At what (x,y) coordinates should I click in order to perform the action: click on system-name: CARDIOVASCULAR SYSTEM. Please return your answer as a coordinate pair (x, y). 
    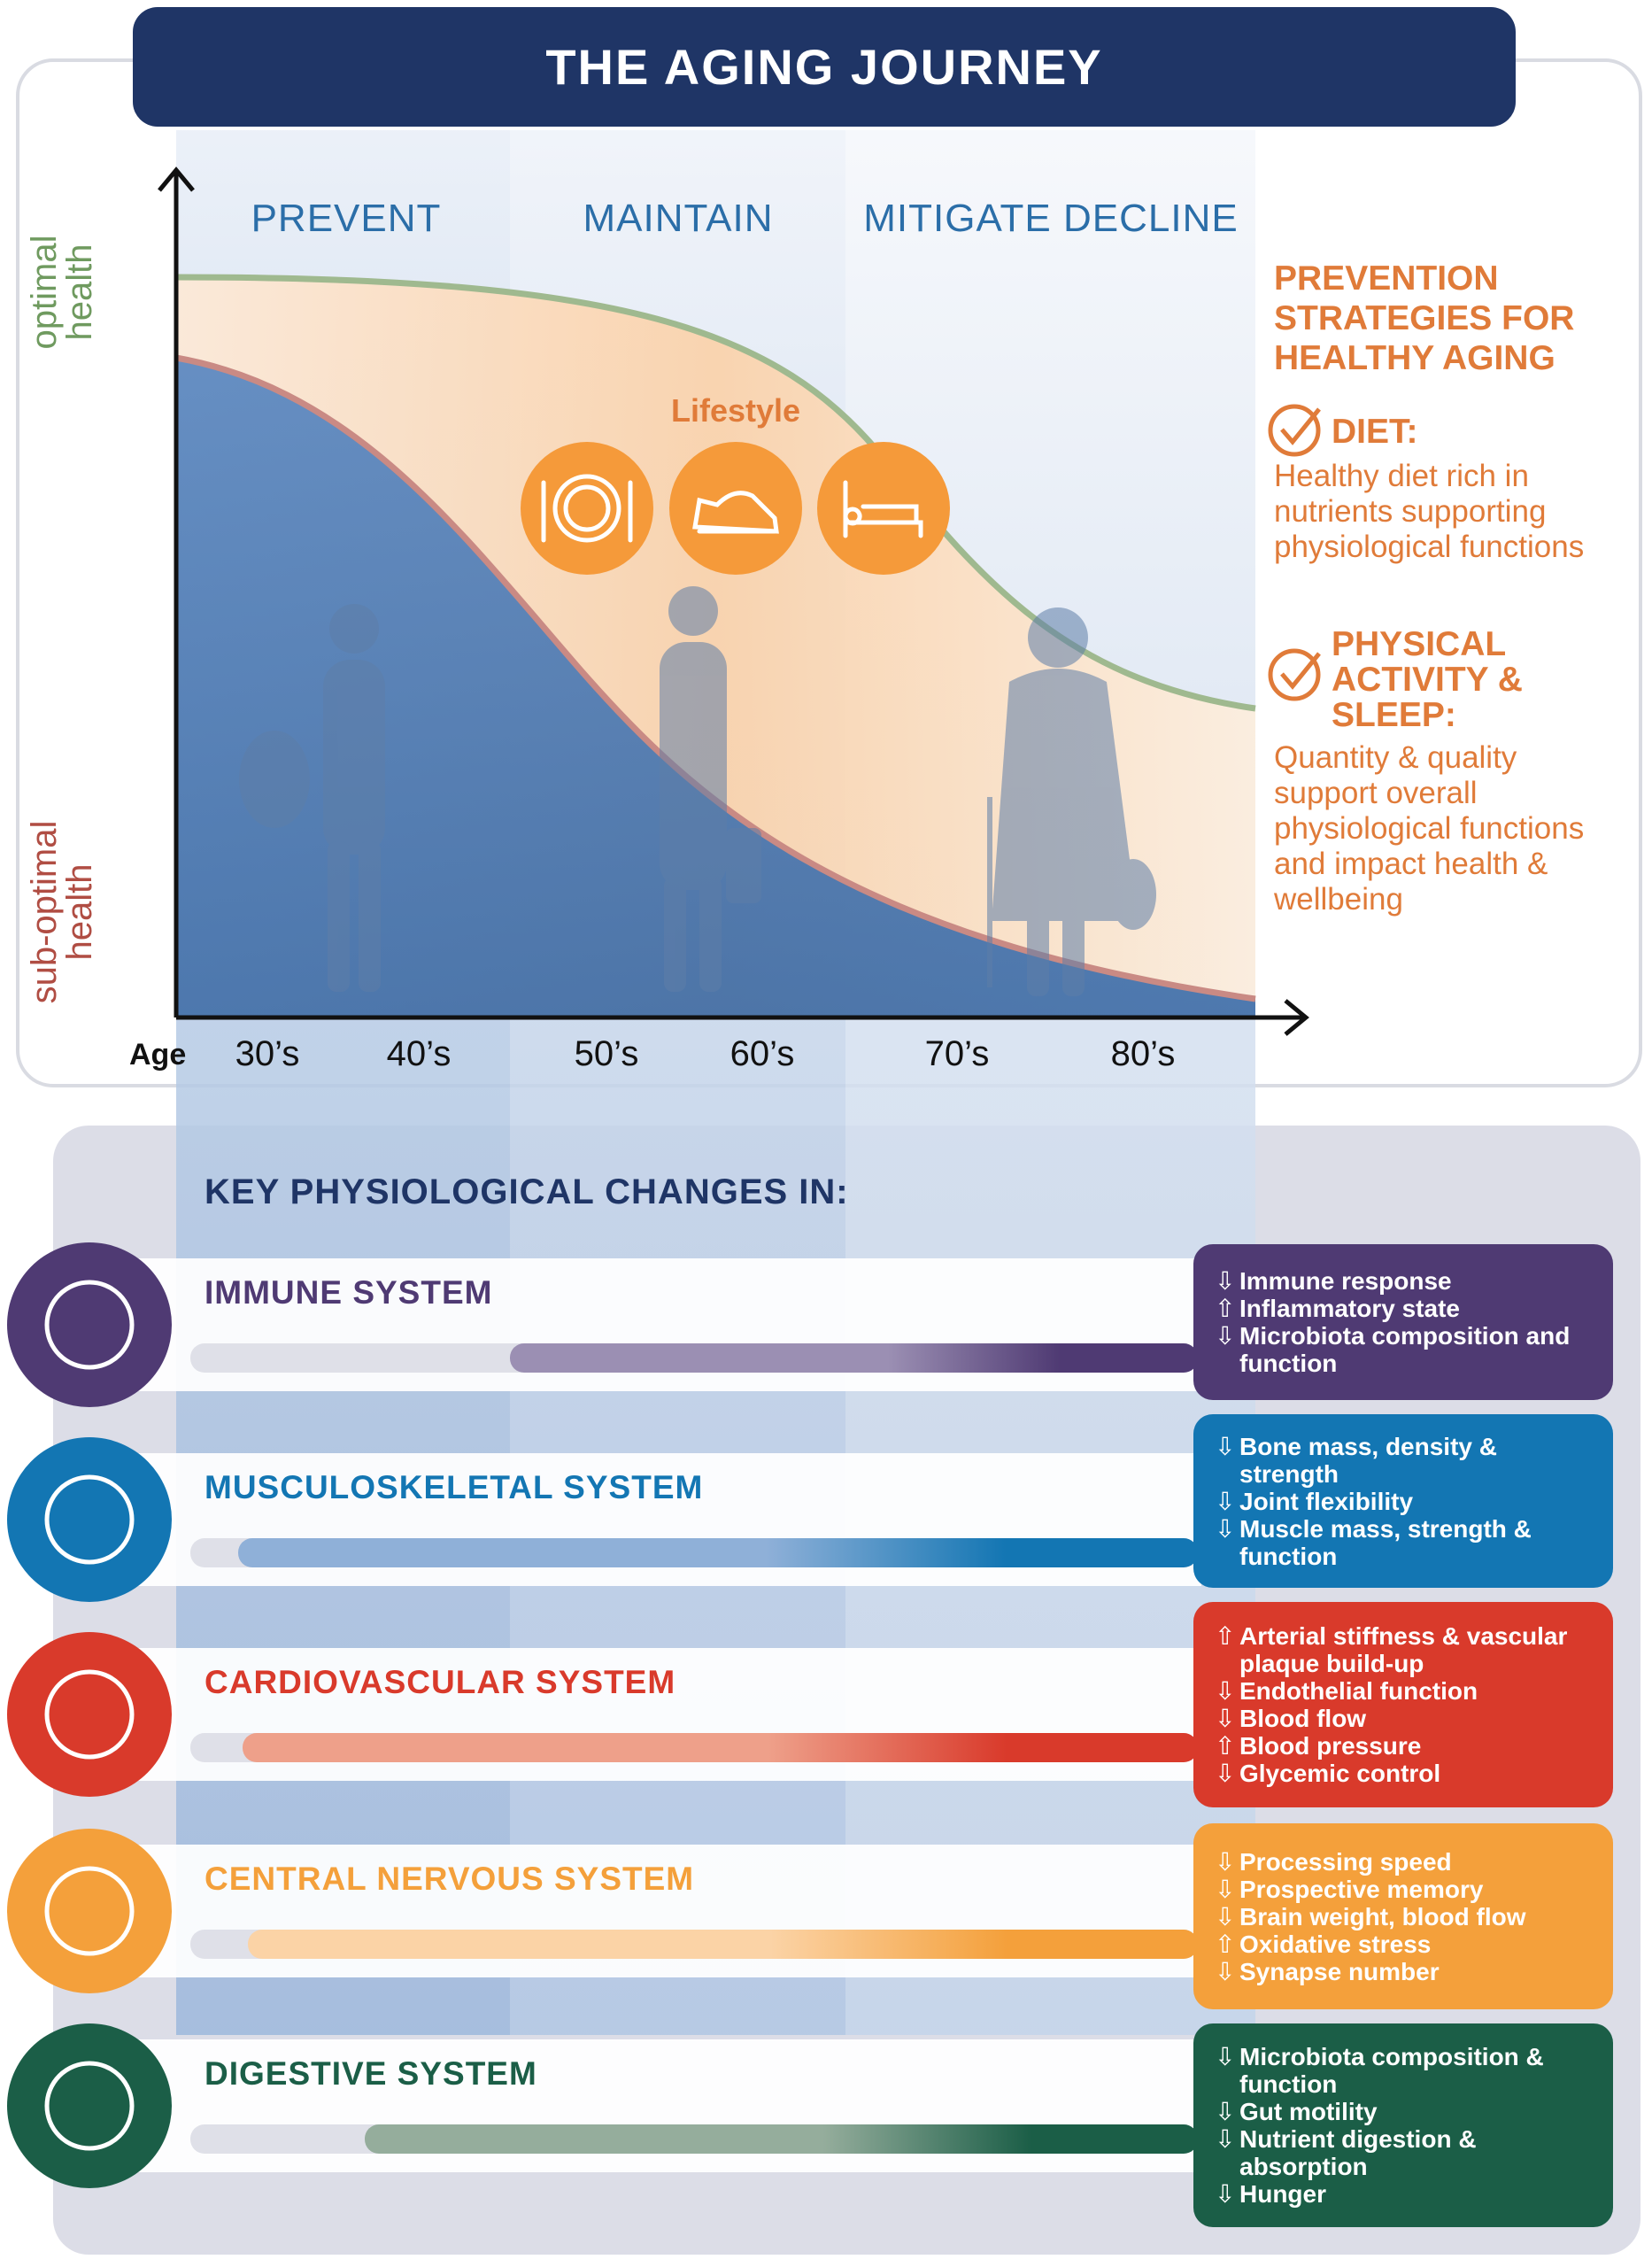
    Looking at the image, I should click on (440, 1682).